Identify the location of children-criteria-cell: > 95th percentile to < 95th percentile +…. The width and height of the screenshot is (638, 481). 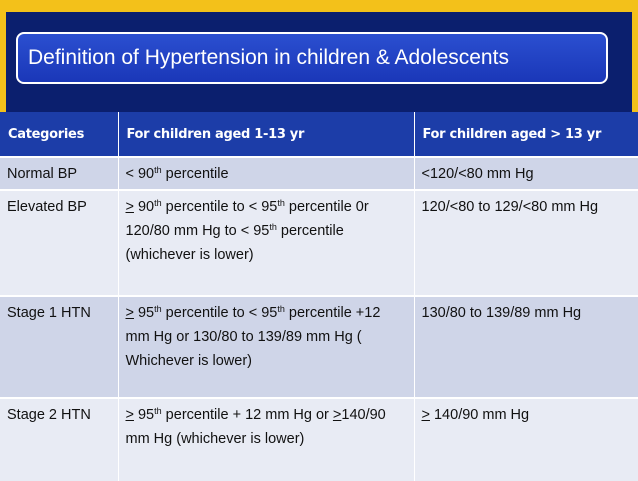
(266, 346).